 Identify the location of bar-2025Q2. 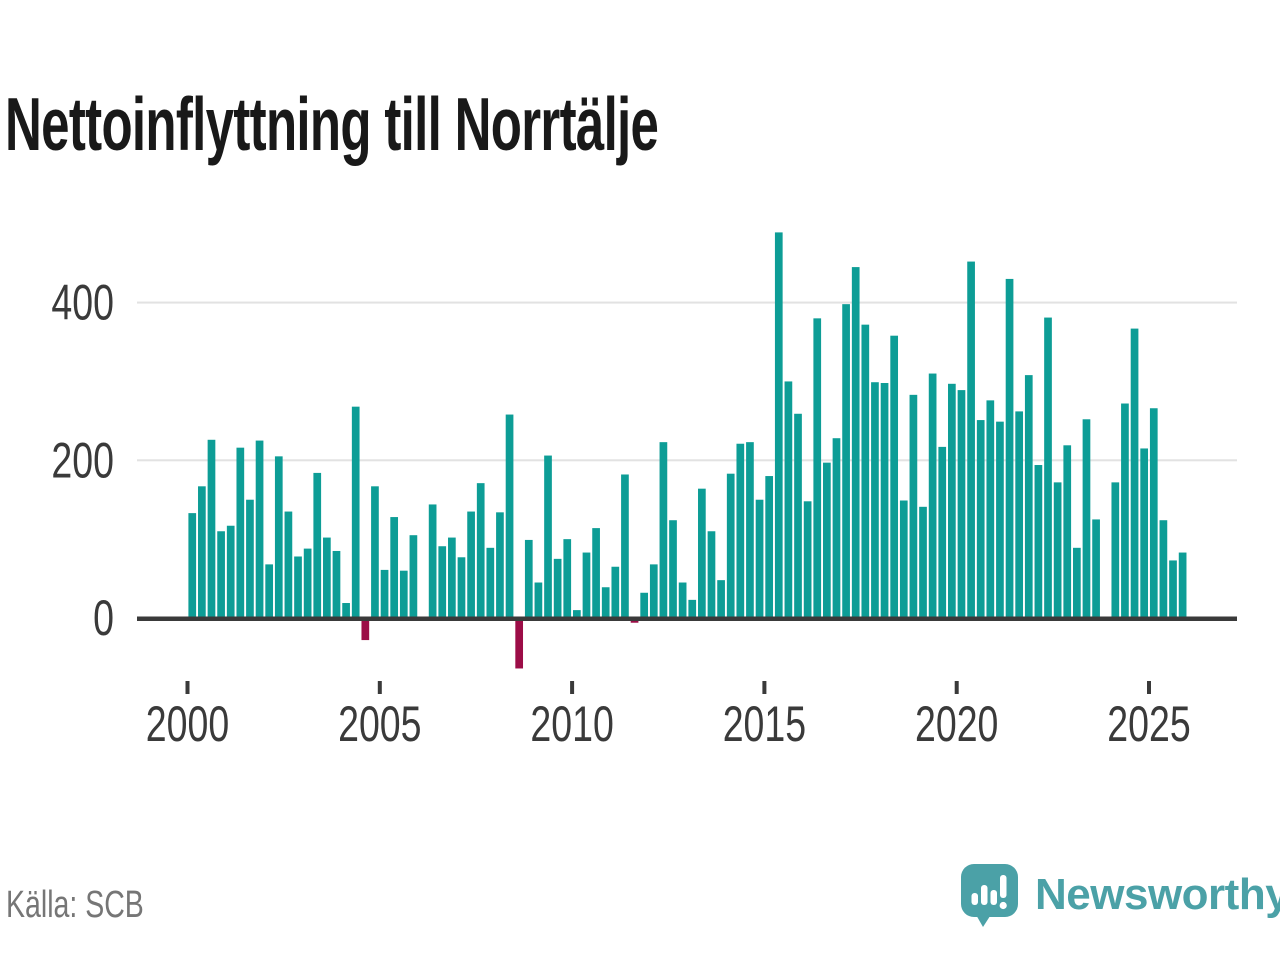
(1163, 569).